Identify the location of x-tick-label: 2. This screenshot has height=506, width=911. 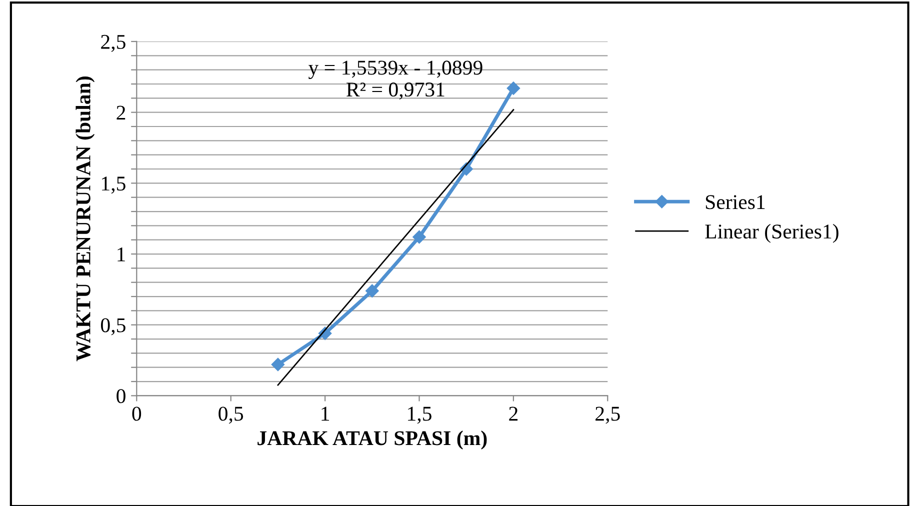
(513, 413).